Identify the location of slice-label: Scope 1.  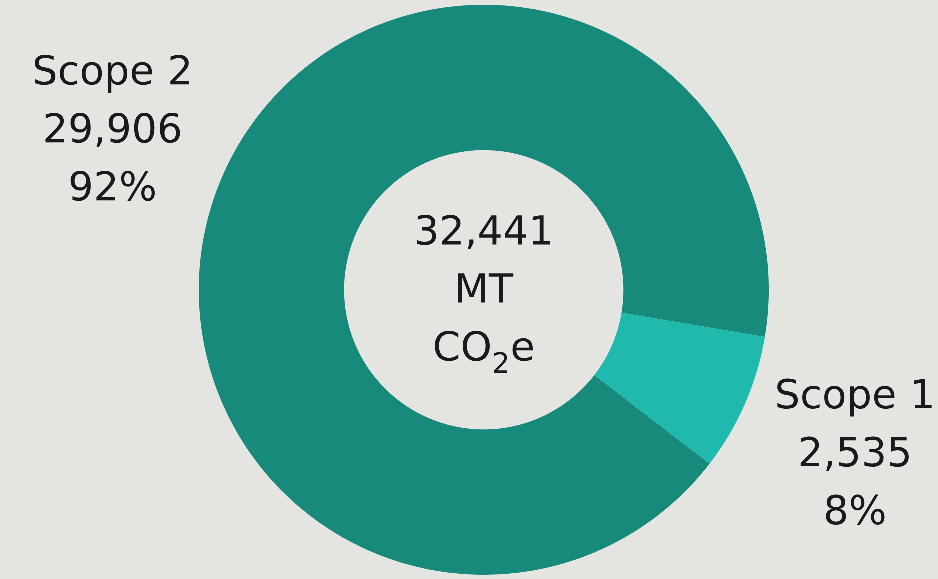
(855, 397).